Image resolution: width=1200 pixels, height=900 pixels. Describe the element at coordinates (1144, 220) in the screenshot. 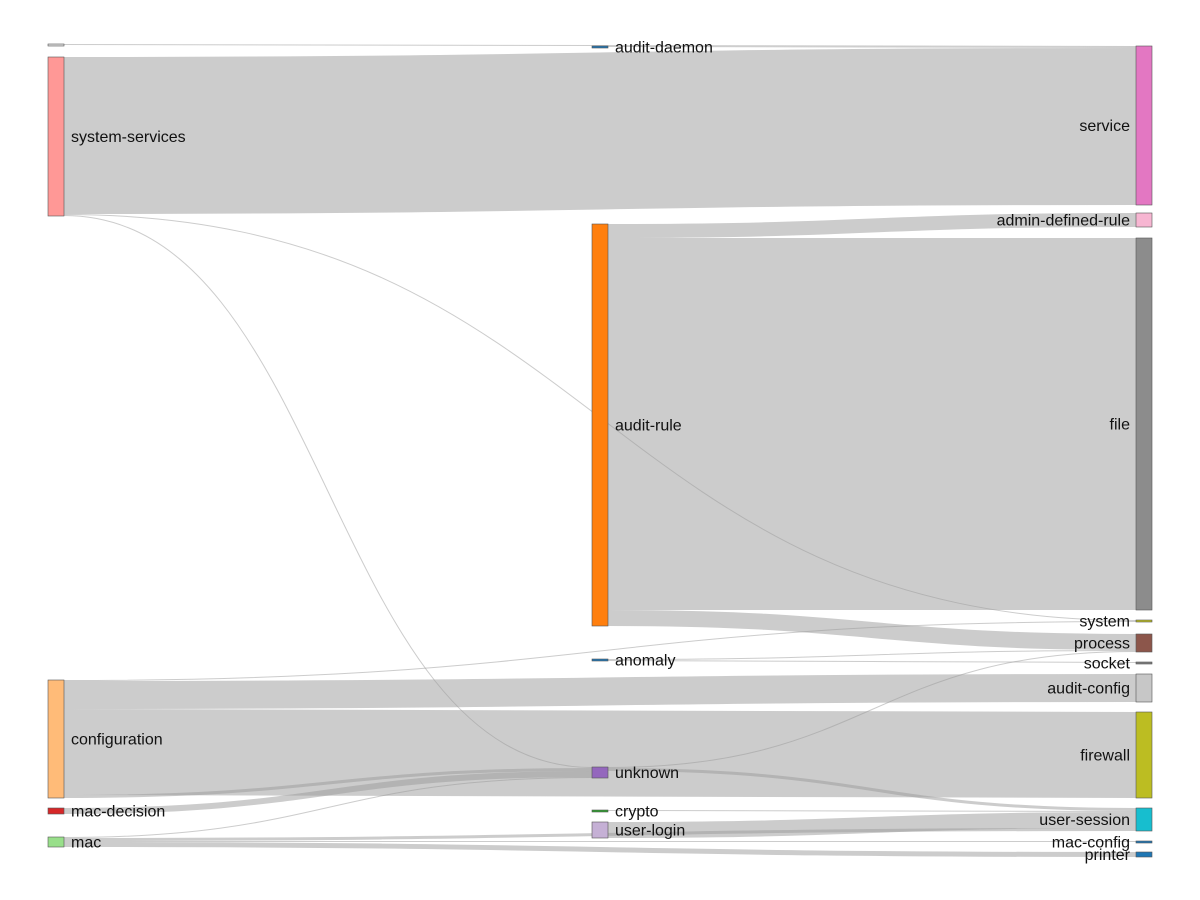

I see `node-admin-defined-rule` at that location.